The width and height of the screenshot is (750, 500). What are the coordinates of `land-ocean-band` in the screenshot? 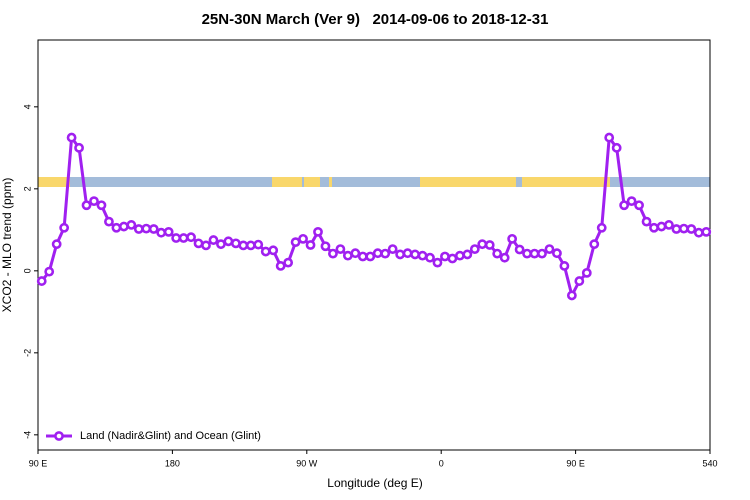 It's located at (374, 182).